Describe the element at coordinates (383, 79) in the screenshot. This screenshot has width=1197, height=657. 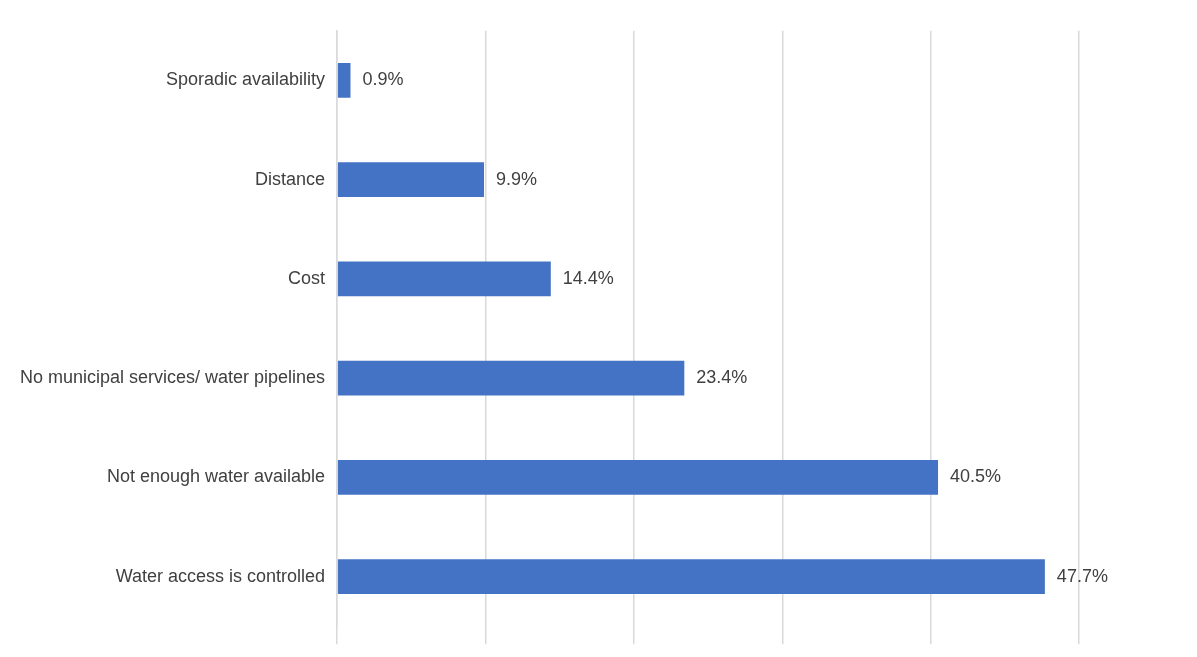
I see `data-label: 0.9%` at that location.